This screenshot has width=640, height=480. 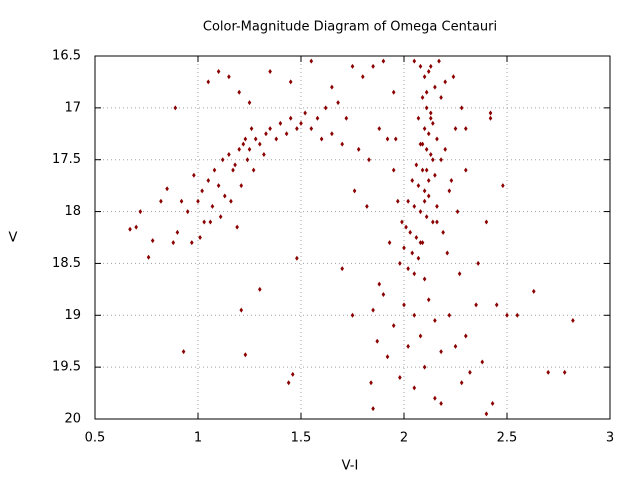 I want to click on y-tick-label: 18.5, so click(x=66, y=263).